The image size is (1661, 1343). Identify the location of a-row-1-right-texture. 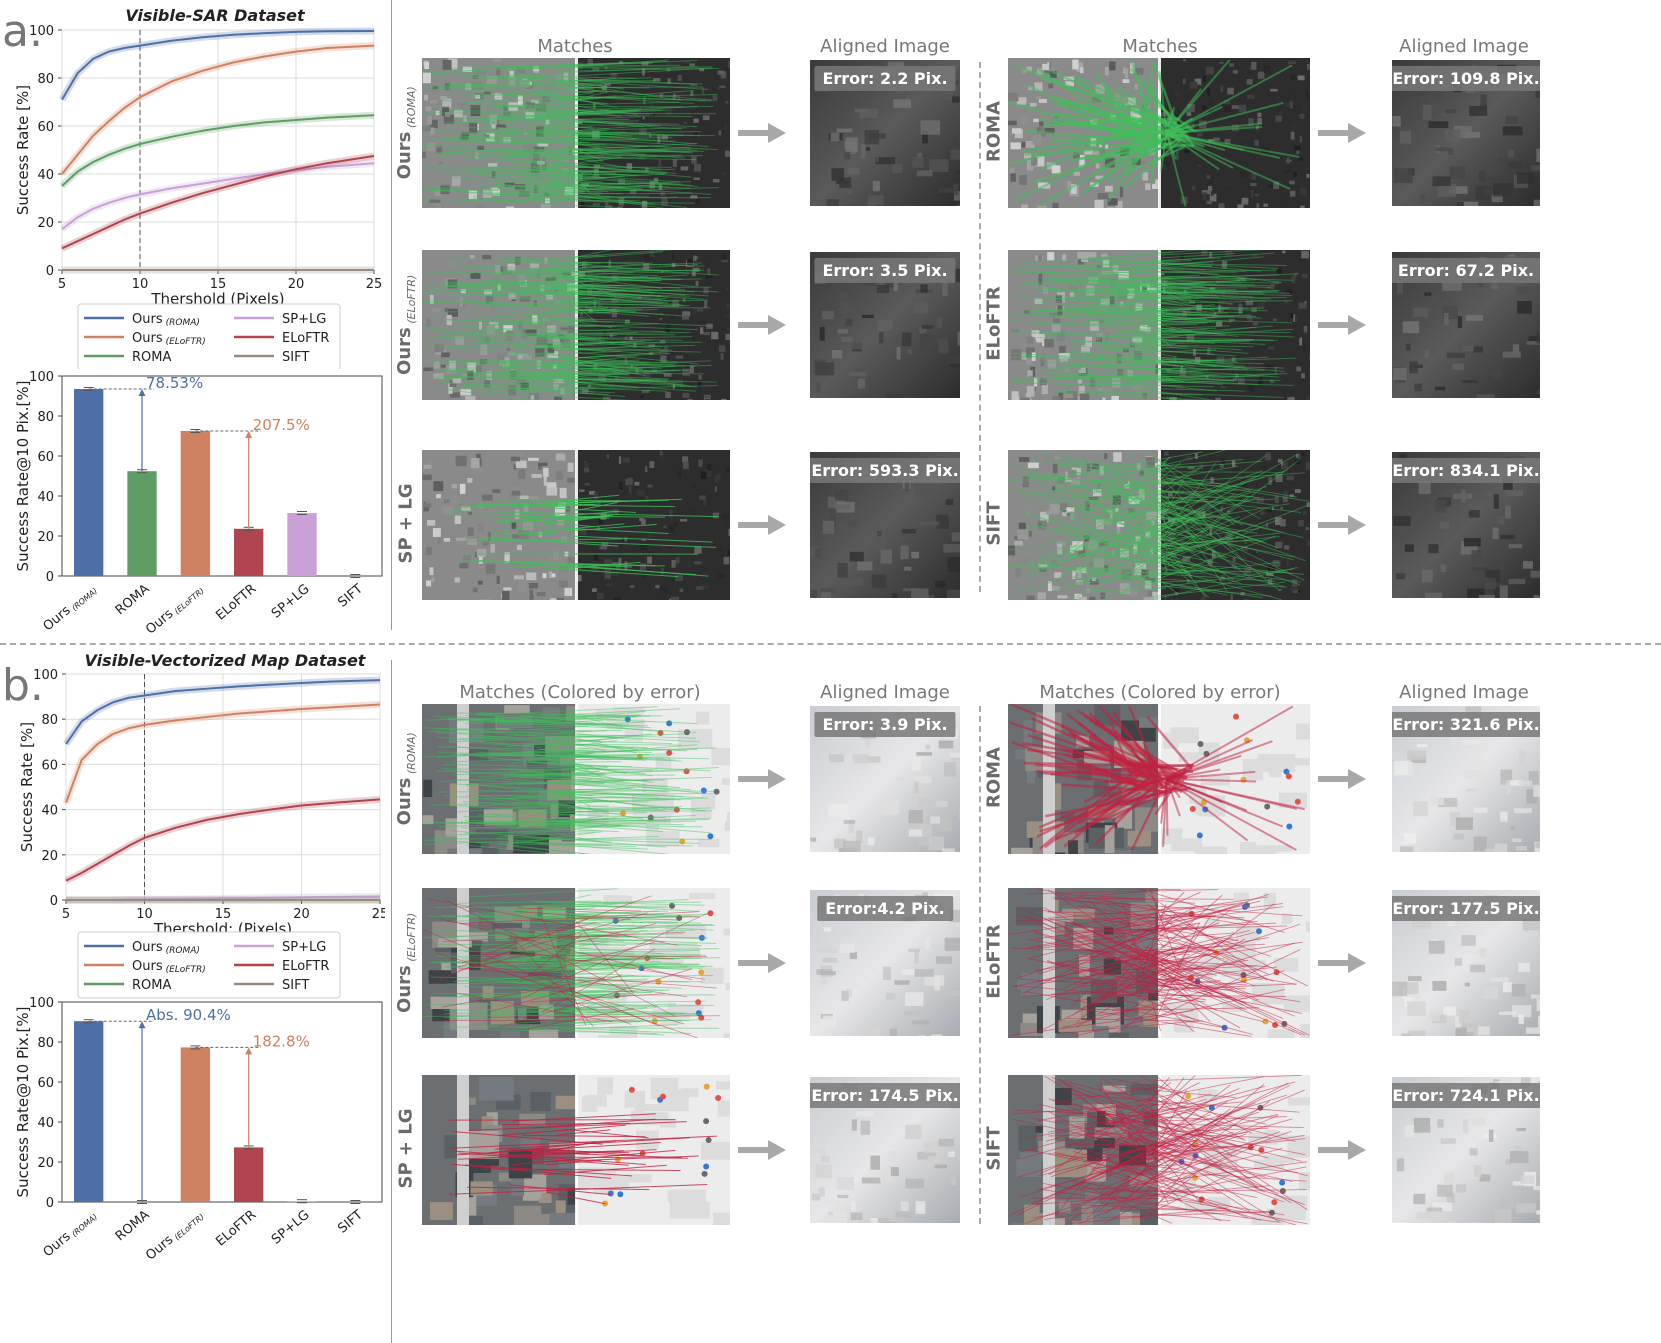
(631, 366).